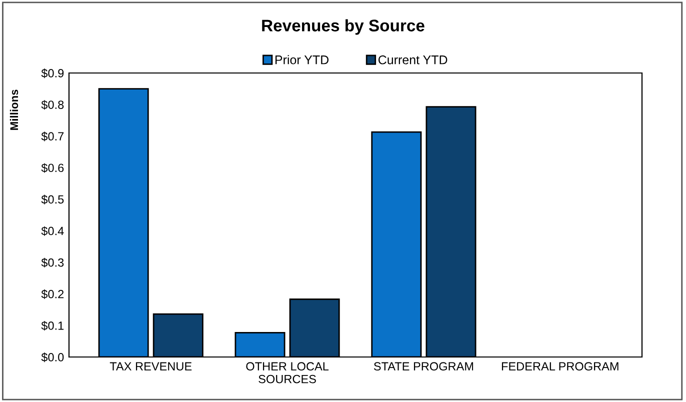 This screenshot has width=686, height=402. What do you see at coordinates (151, 366) in the screenshot?
I see `x-tick-label: TAX REVENUE` at bounding box center [151, 366].